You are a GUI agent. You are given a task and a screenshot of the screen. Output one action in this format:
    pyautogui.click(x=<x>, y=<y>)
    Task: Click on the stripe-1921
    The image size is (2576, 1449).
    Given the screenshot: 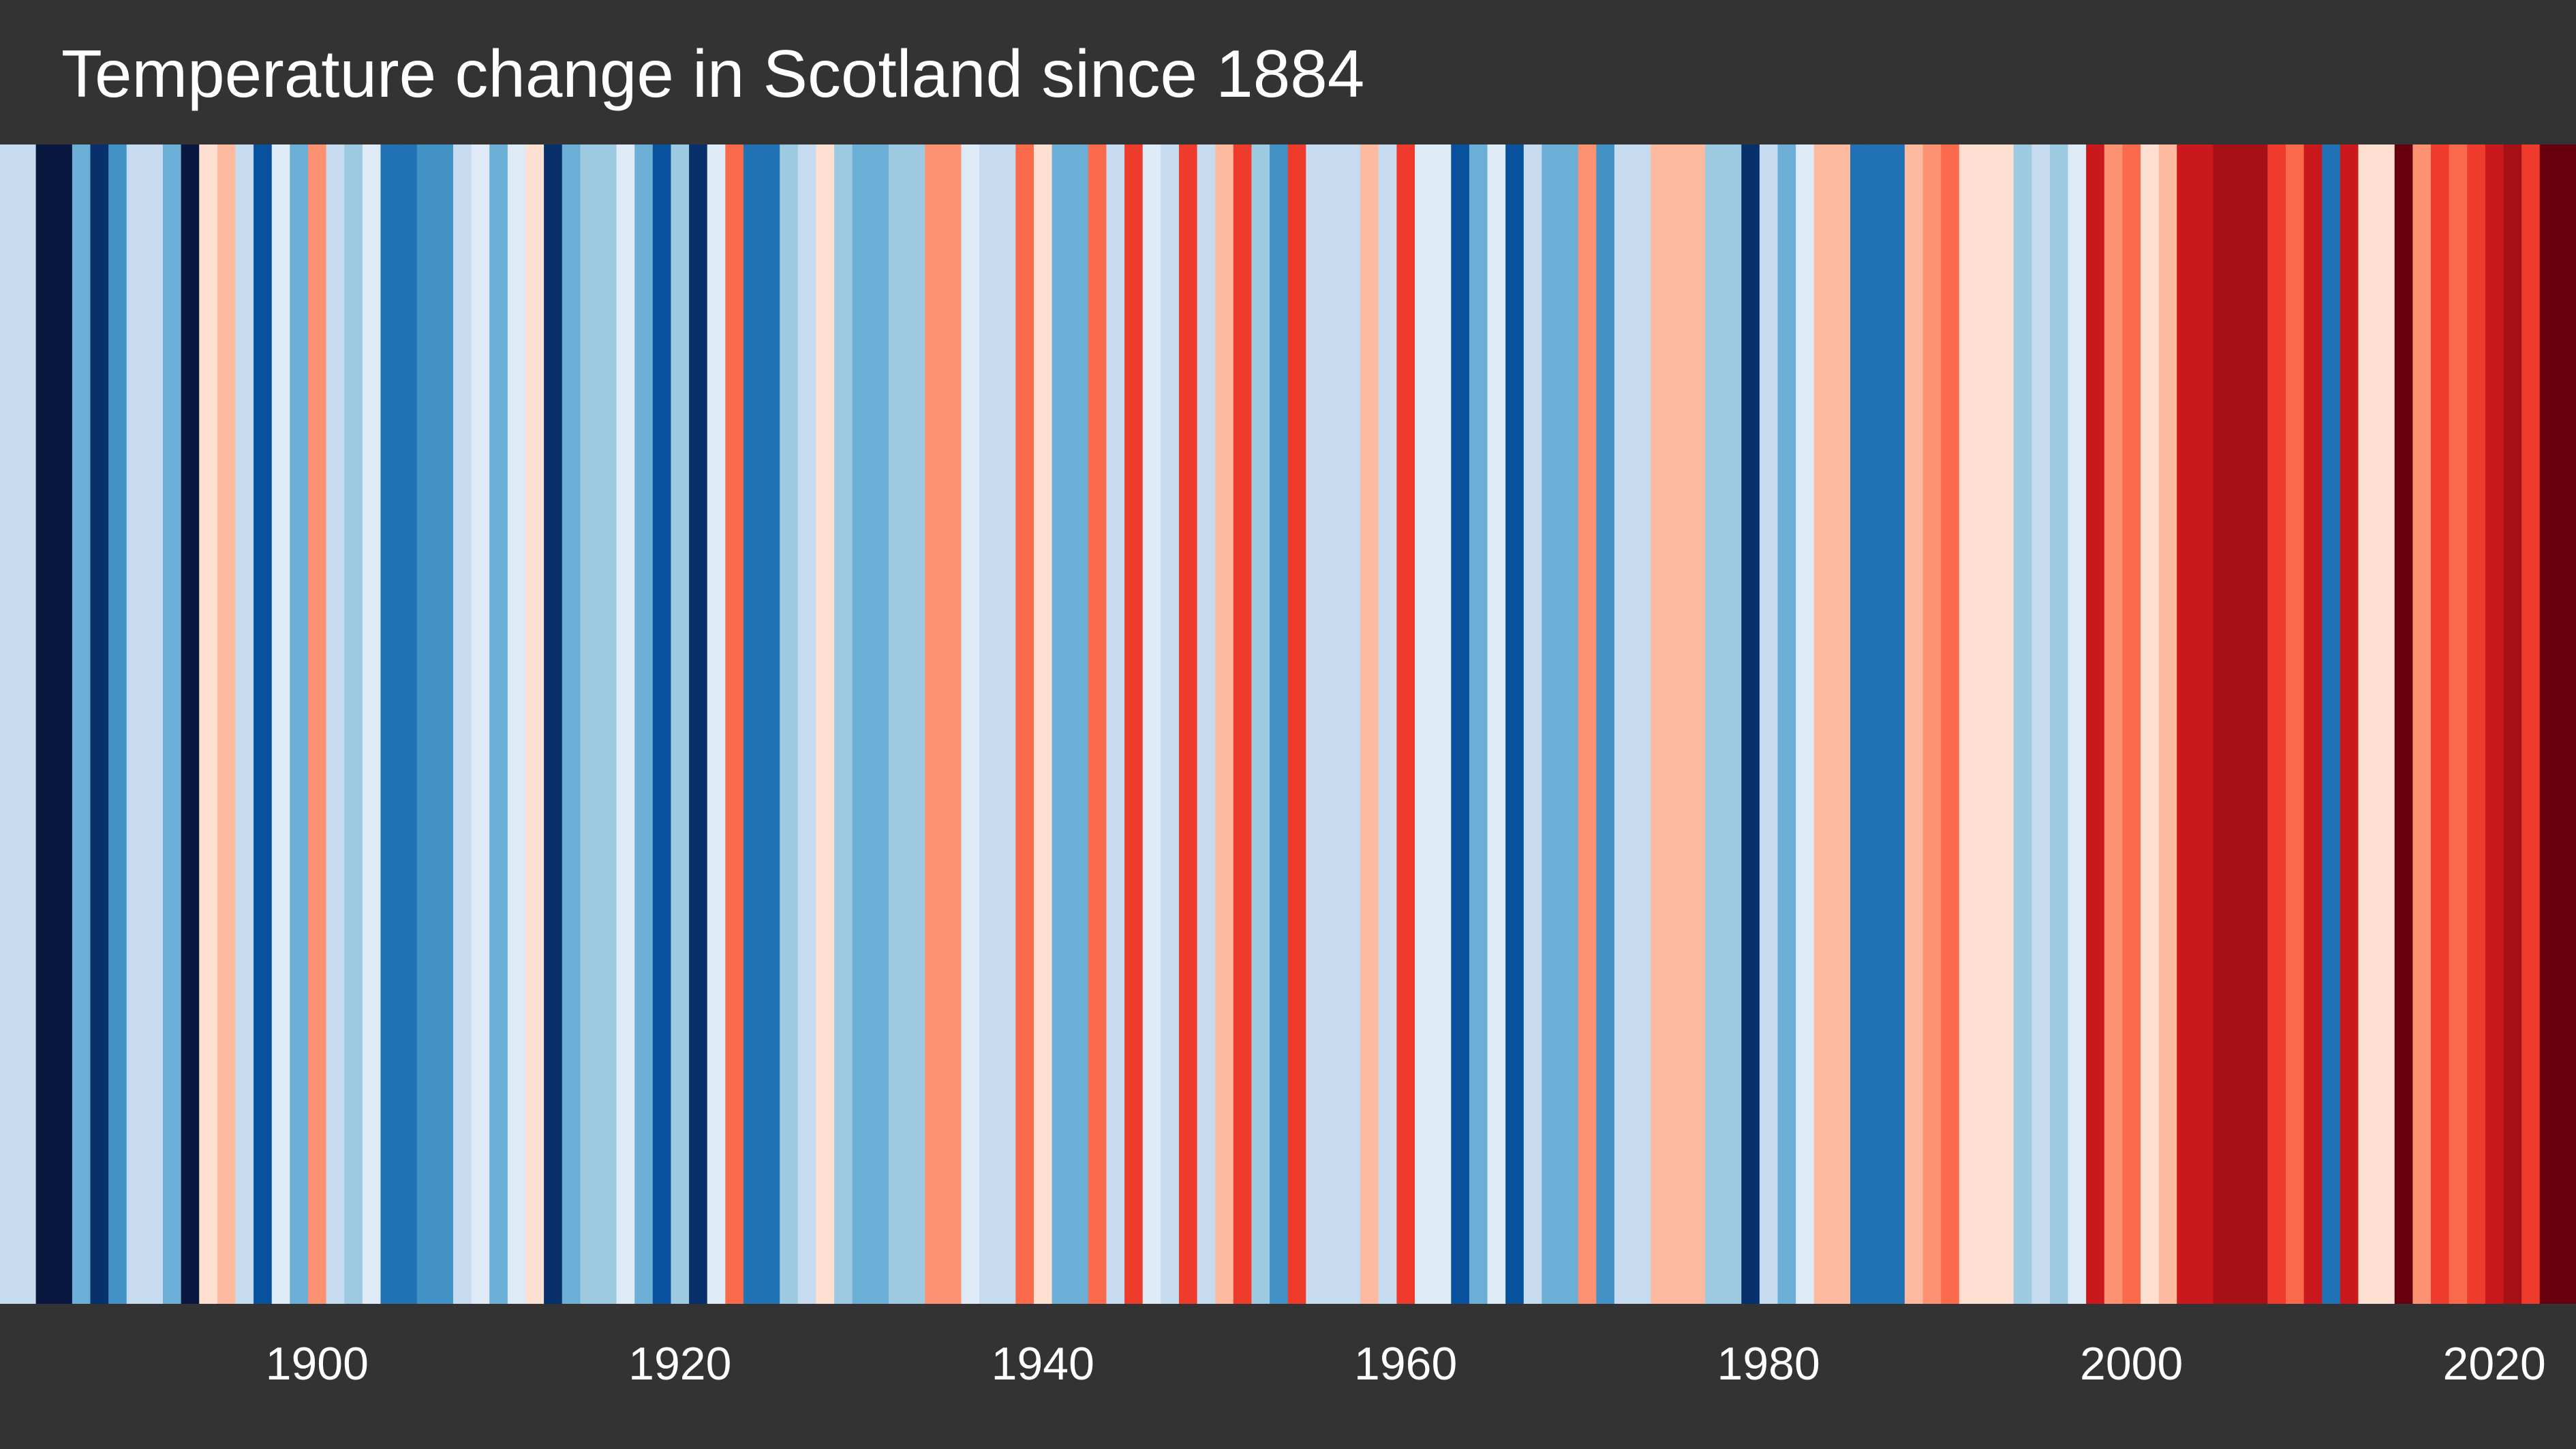 What is the action you would take?
    pyautogui.click(x=698, y=724)
    